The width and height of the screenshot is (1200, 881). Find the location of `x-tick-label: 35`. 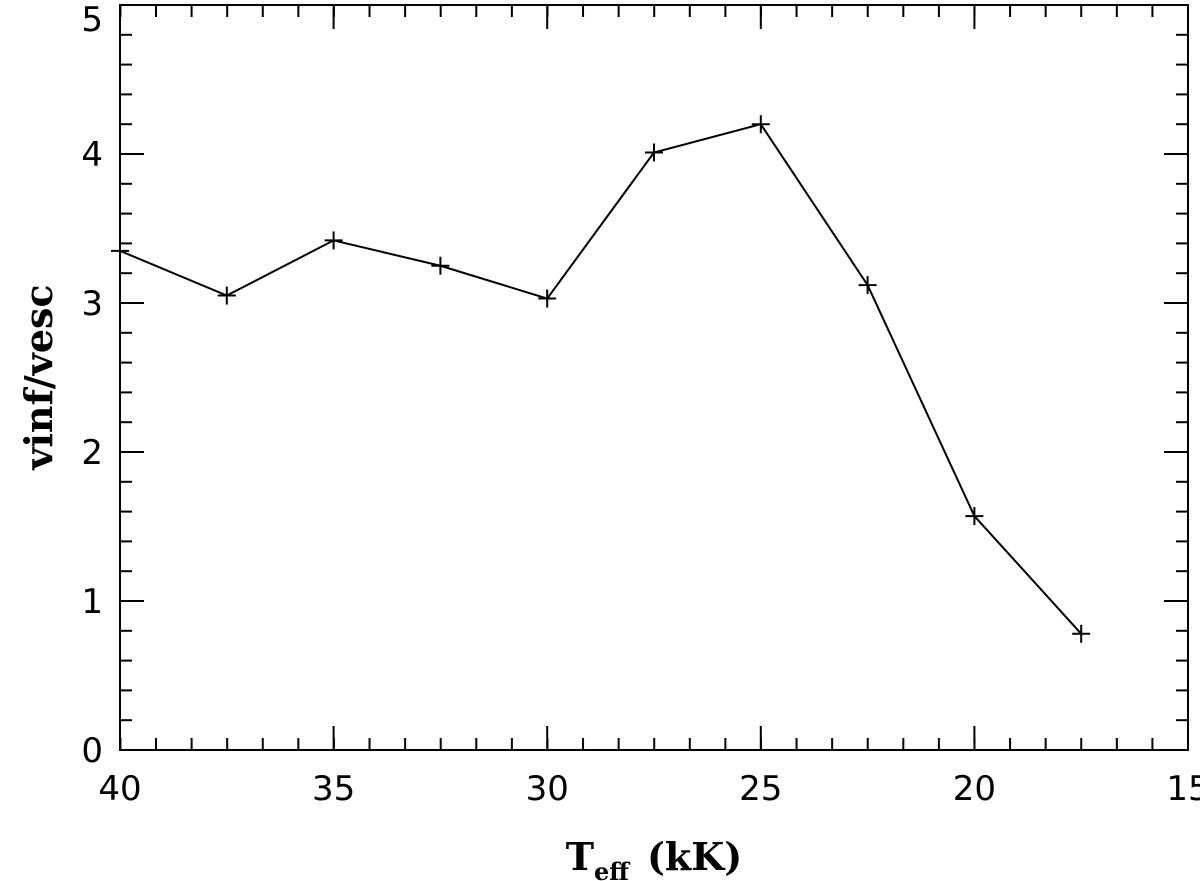

x-tick-label: 35 is located at coordinates (333, 789).